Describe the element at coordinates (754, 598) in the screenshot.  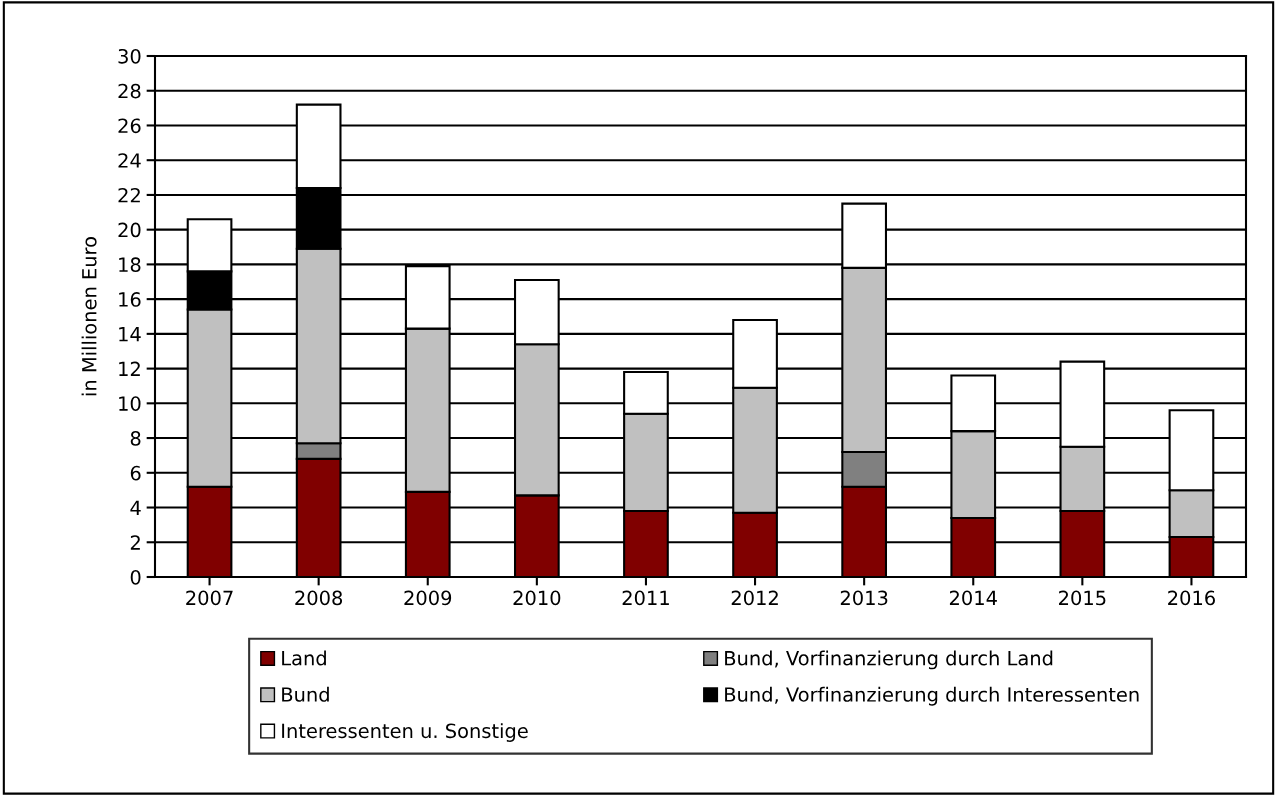
I see `x-tick-label: 2012` at that location.